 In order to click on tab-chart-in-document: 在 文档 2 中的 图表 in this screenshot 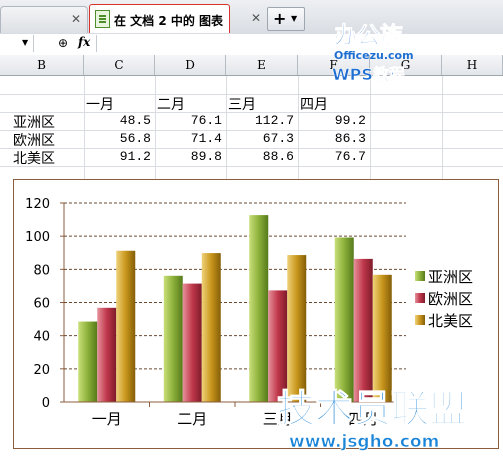, I will do `click(159, 18)`.